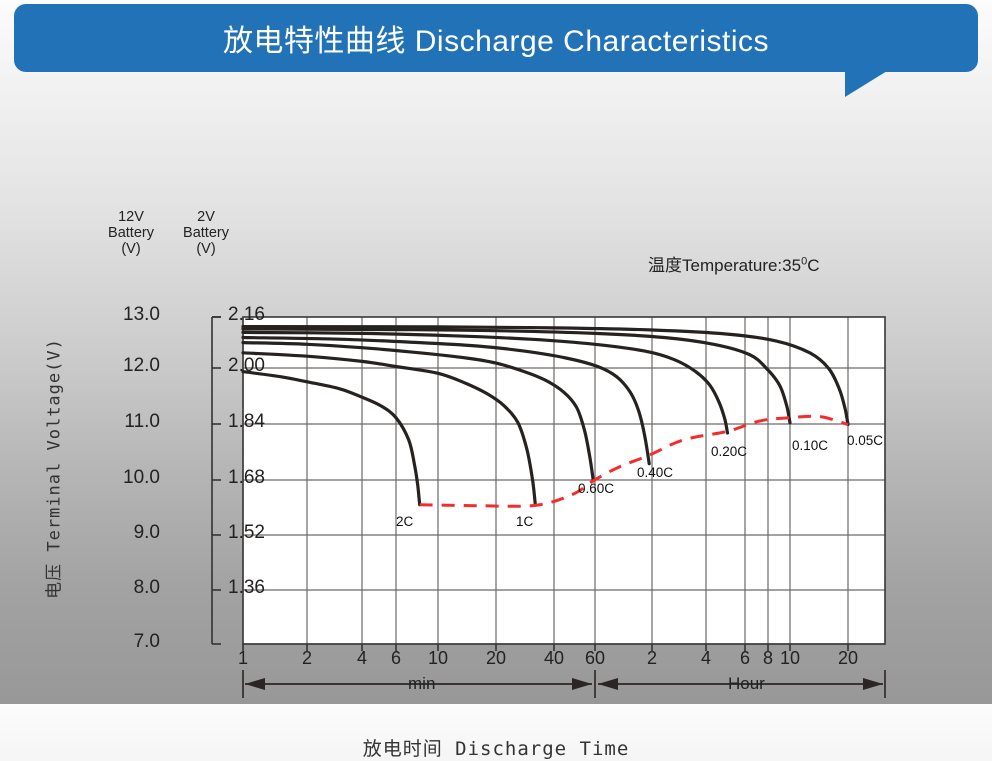 This screenshot has width=992, height=761. I want to click on left-scale-header: 12V Battery (V) 2V 12V Battery (V), so click(131, 233).